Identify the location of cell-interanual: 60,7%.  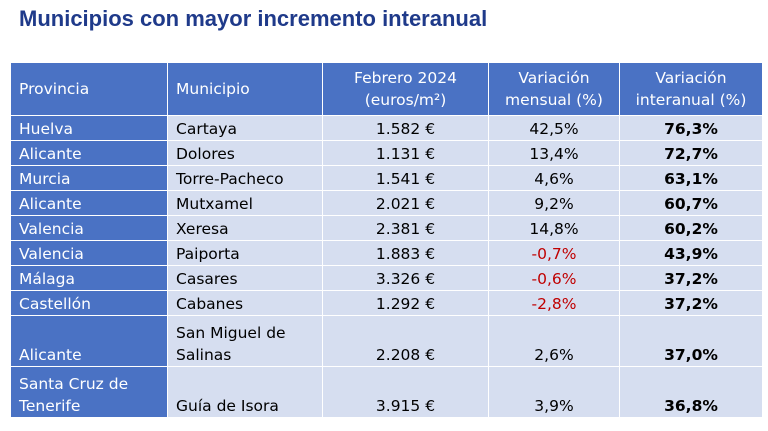
(691, 203).